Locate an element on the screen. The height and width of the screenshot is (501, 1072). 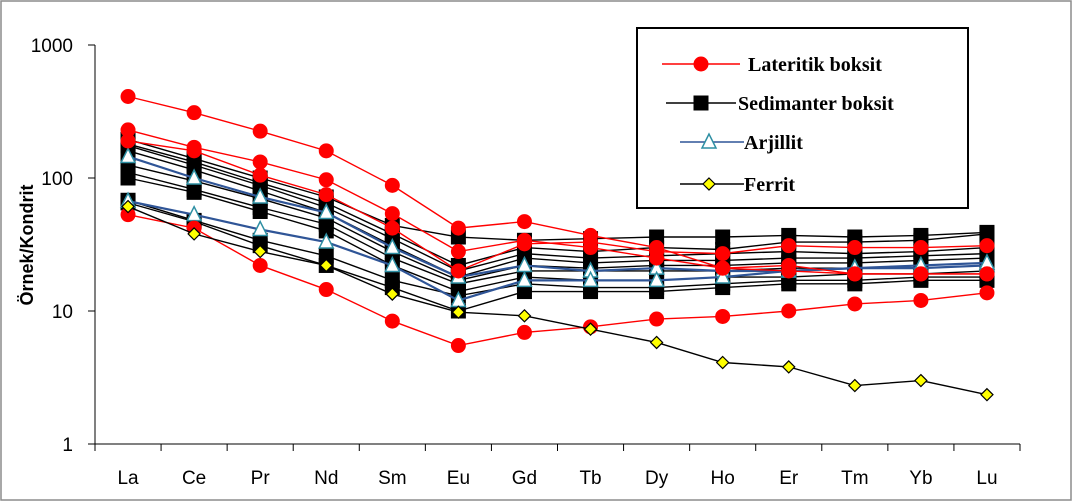
legend-label: Lateritik boksit is located at coordinates (815, 65).